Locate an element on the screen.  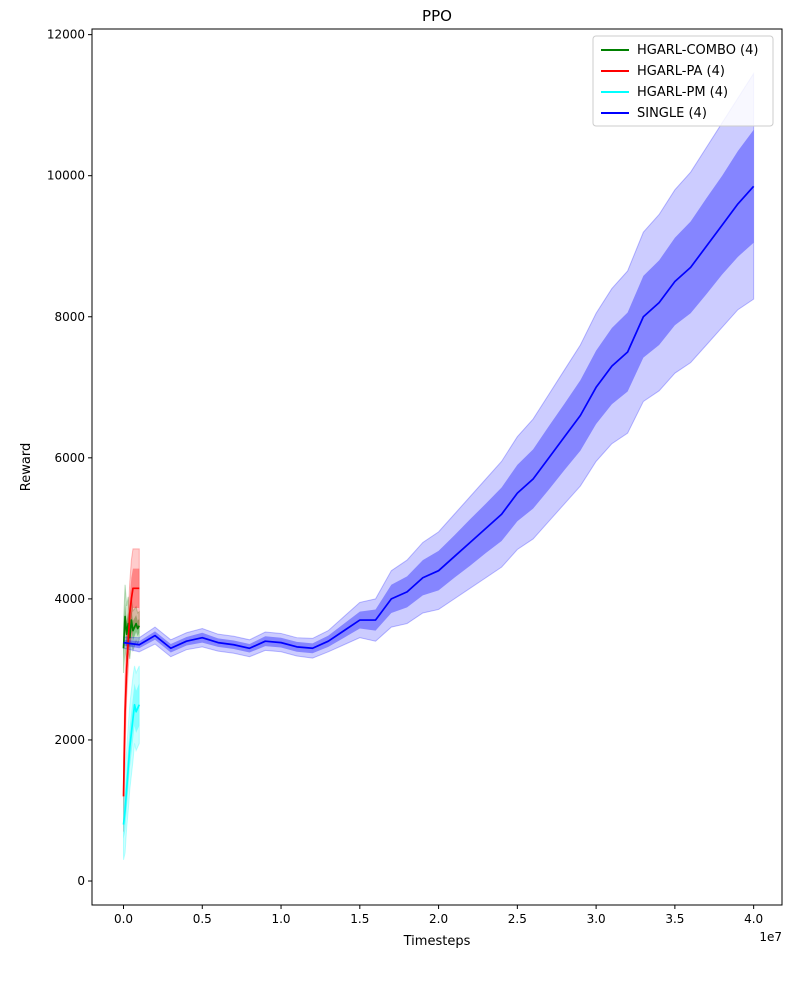
y-axis-label: Reward is located at coordinates (26, 467).